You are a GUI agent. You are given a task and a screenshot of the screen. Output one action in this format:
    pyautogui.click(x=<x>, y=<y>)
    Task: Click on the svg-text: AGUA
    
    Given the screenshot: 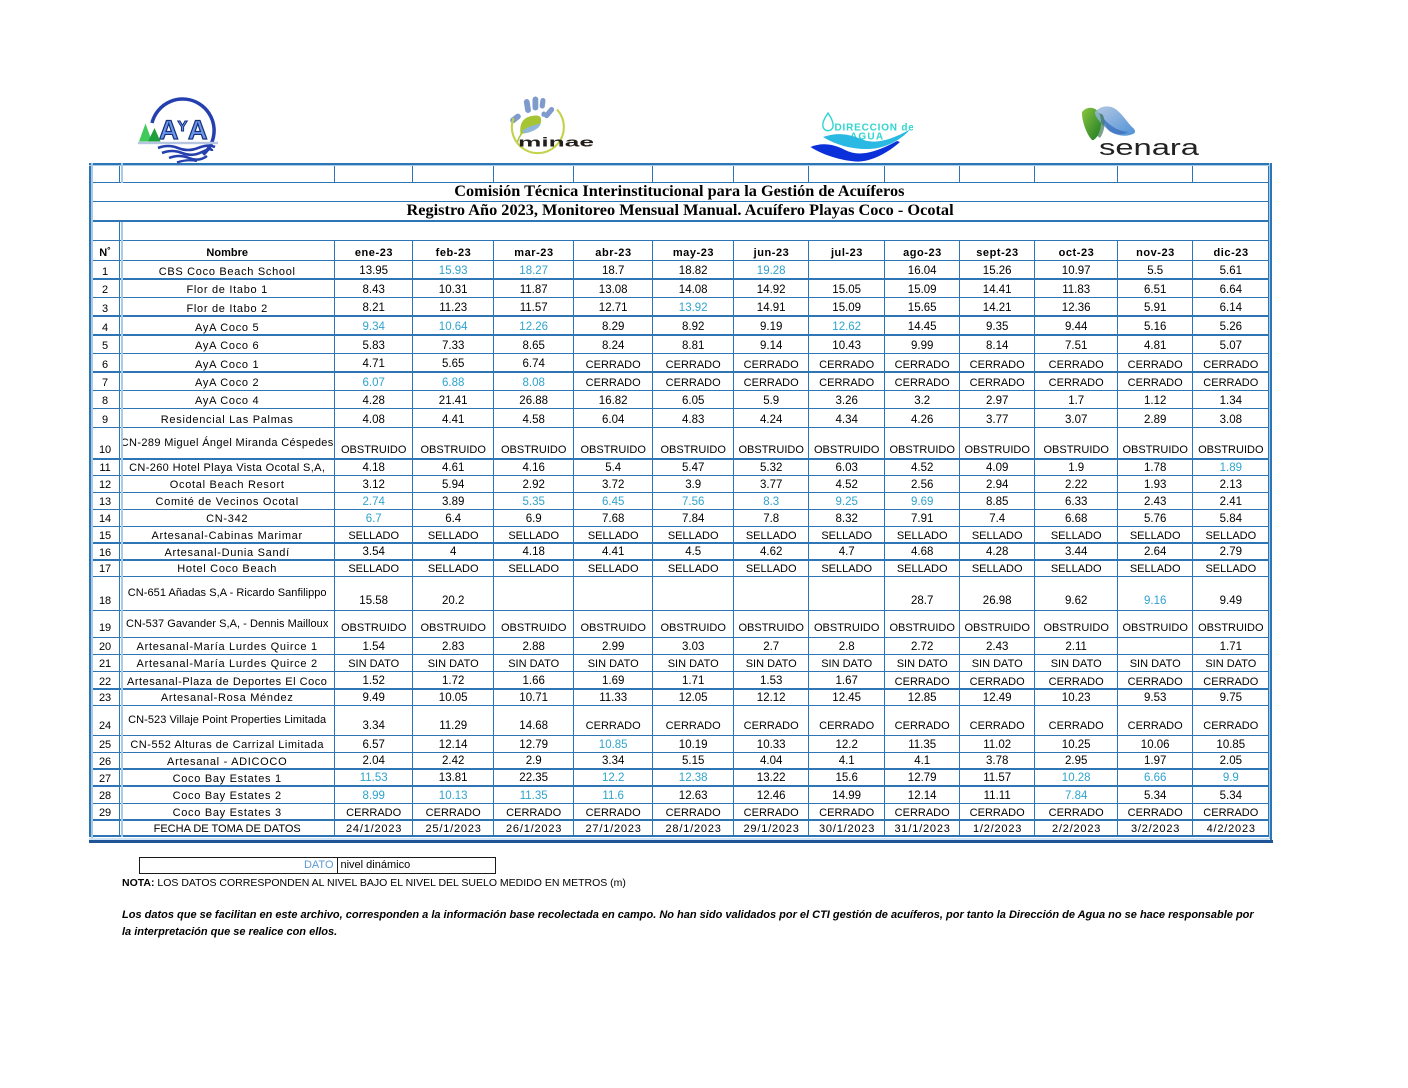 What is the action you would take?
    pyautogui.click(x=867, y=137)
    